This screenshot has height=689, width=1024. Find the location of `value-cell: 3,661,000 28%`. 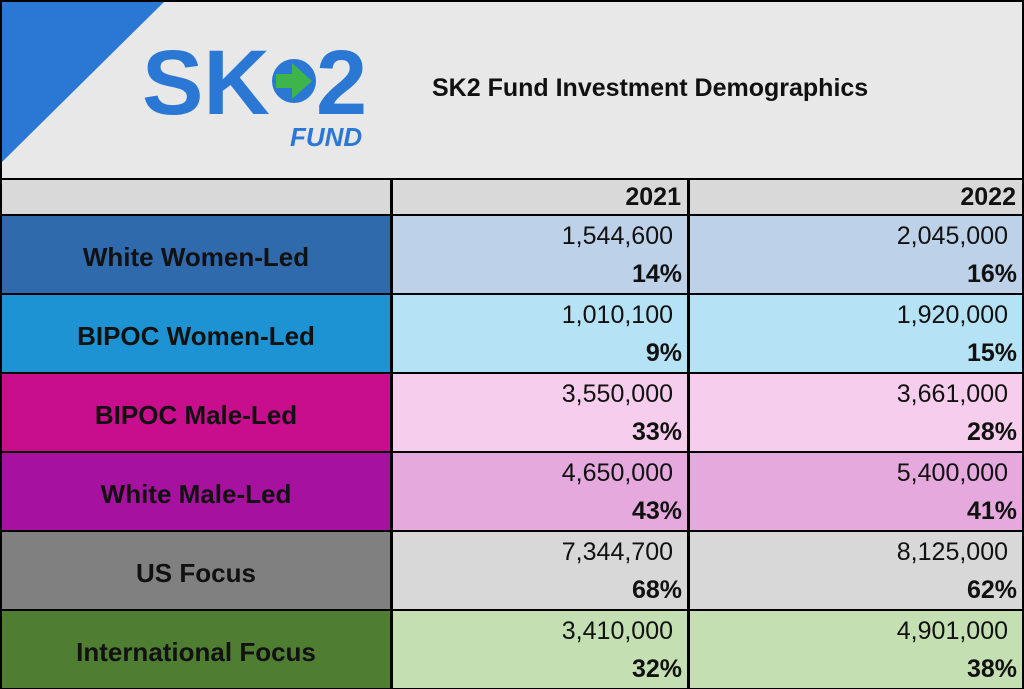

value-cell: 3,661,000 28% is located at coordinates (856, 412).